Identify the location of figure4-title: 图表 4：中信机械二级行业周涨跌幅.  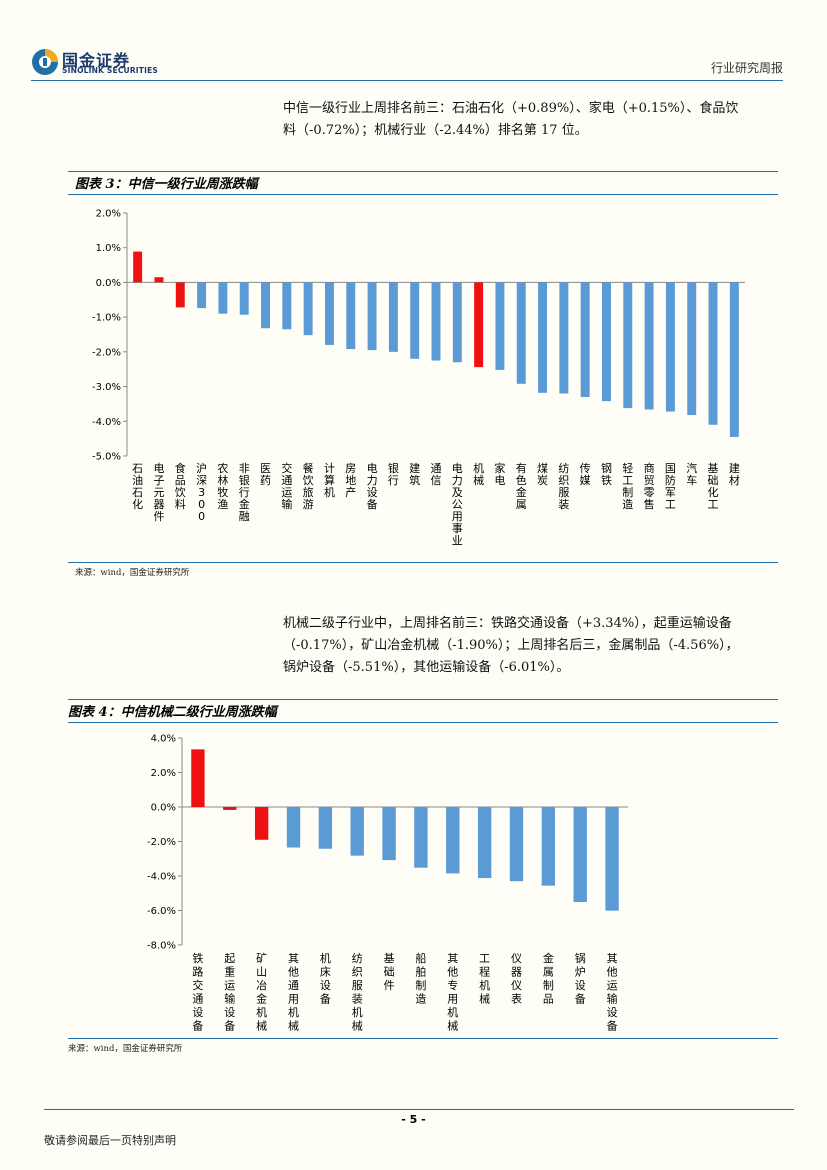
(172, 712).